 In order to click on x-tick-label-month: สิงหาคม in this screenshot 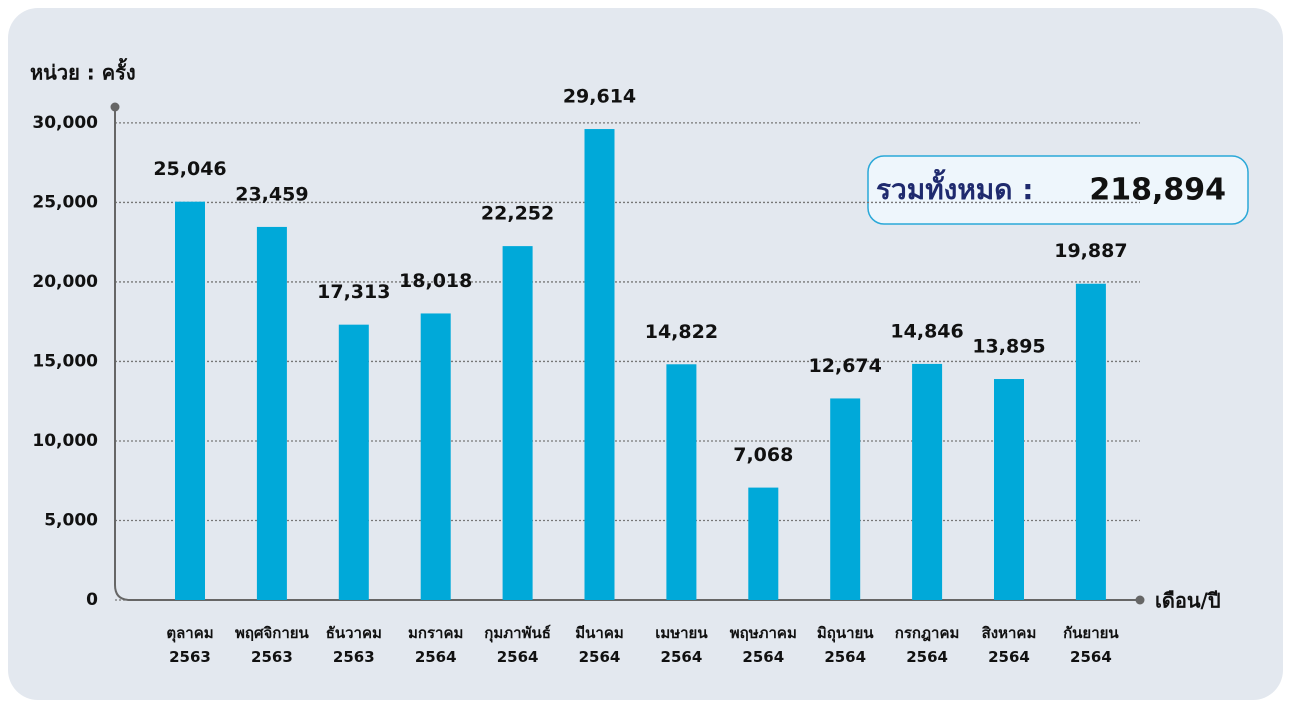, I will do `click(1009, 633)`.